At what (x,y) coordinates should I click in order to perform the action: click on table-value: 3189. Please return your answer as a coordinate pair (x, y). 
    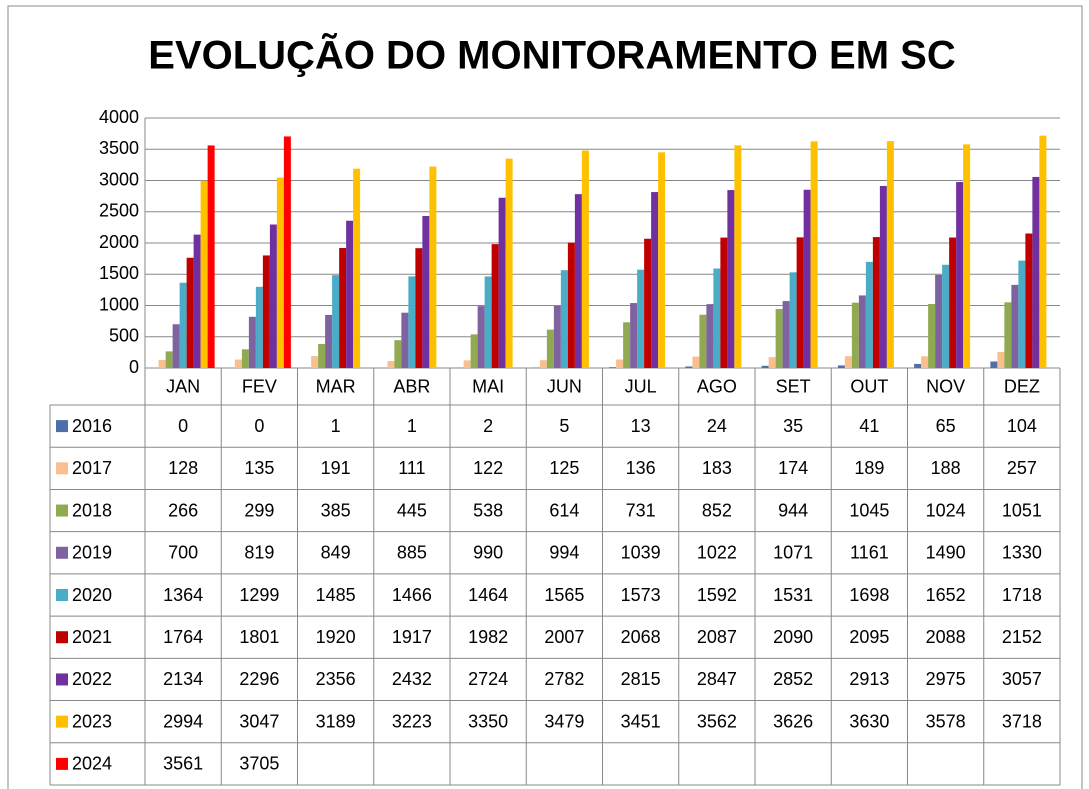
    Looking at the image, I should click on (336, 721).